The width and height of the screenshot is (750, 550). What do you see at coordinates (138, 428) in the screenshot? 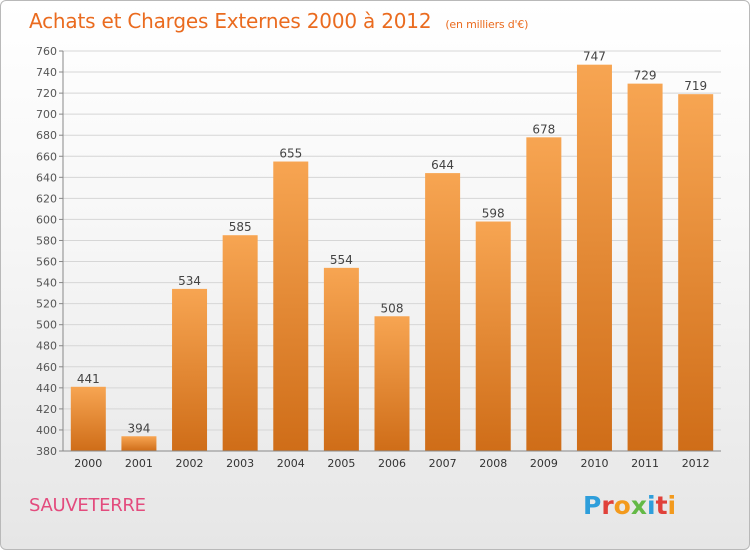
I see `bar-value-label: 394` at bounding box center [138, 428].